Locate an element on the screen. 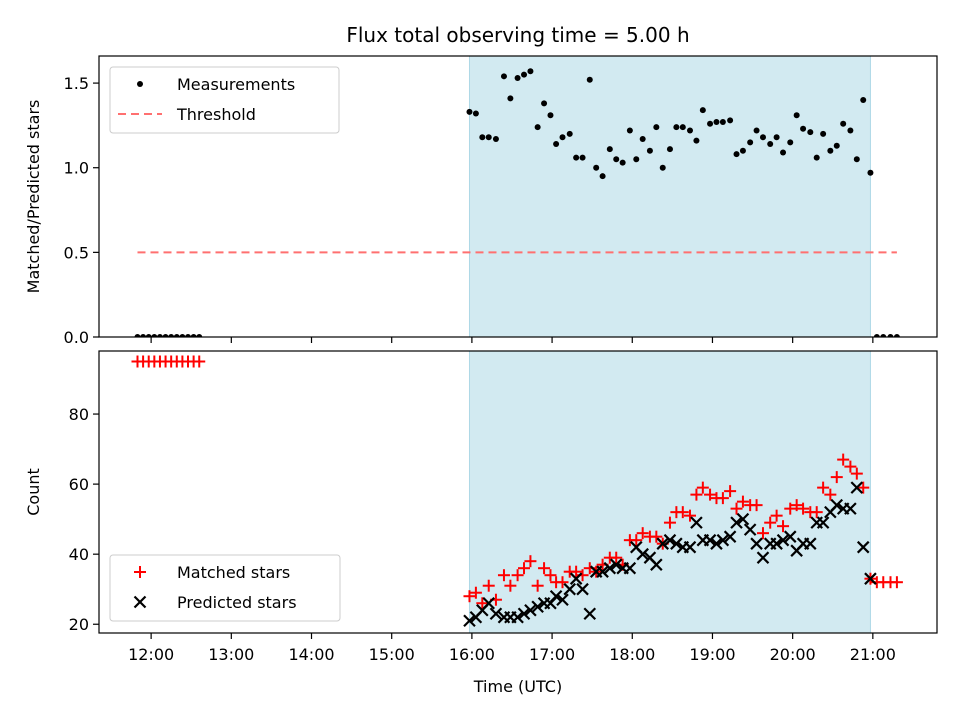 This screenshot has height=720, width=960. x-tick-label: 15:00 is located at coordinates (392, 654).